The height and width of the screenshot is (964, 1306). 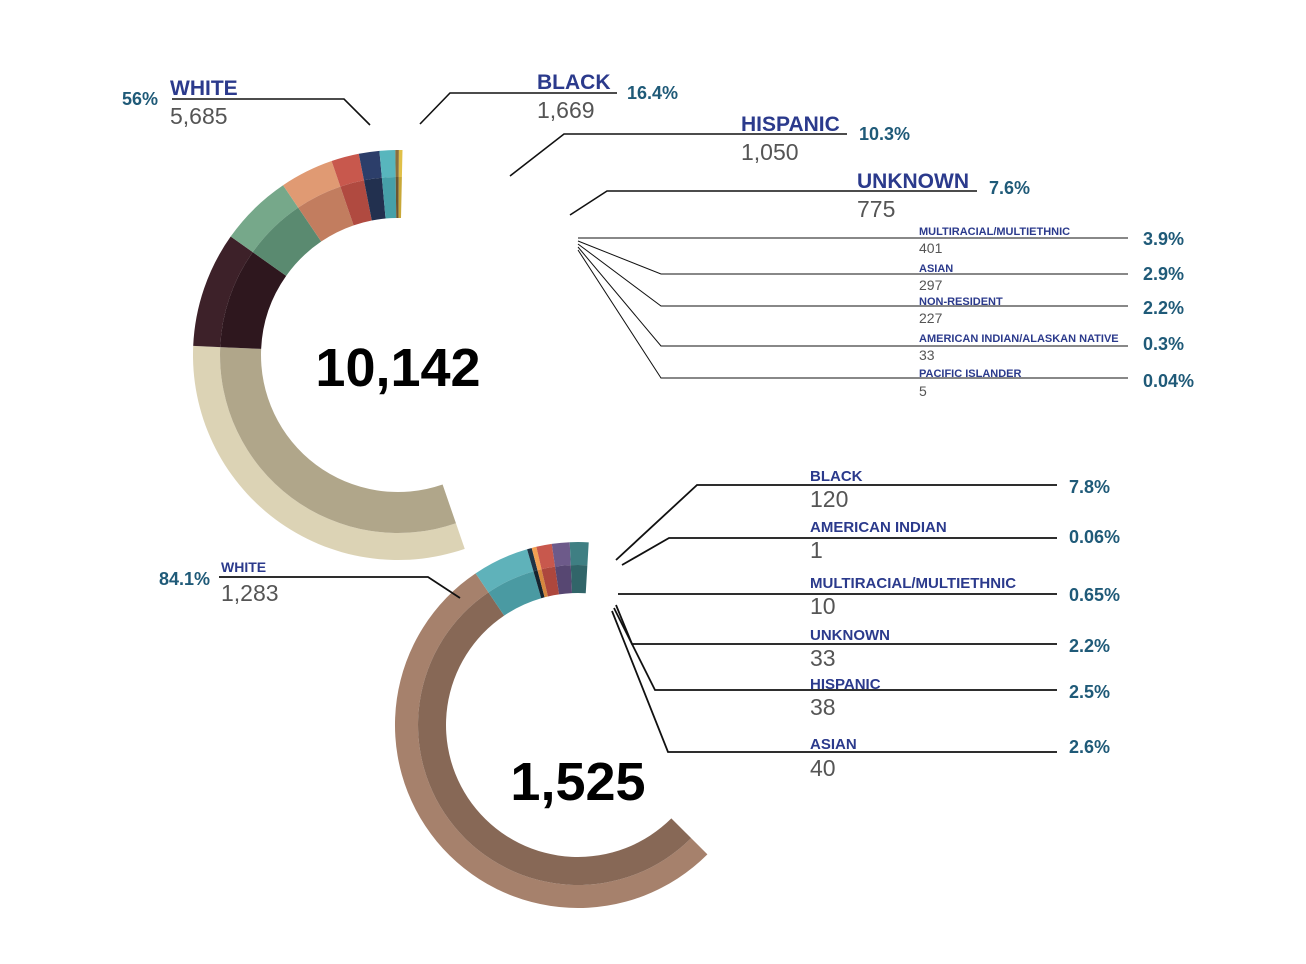 I want to click on chart2-label-american-indian: AMERICAN INDIAN, so click(x=878, y=527).